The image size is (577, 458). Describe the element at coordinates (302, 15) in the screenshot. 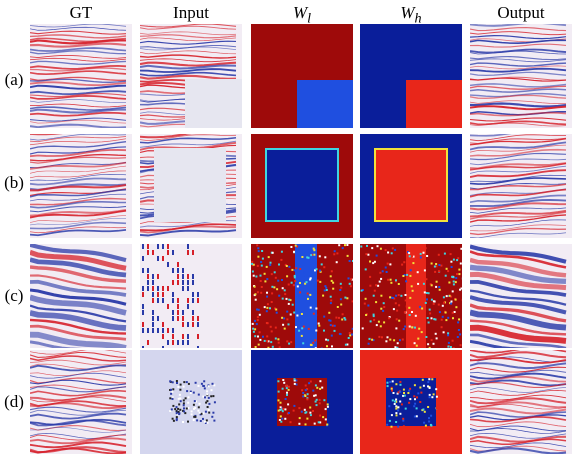

I see `column-header-wl: Wl` at that location.